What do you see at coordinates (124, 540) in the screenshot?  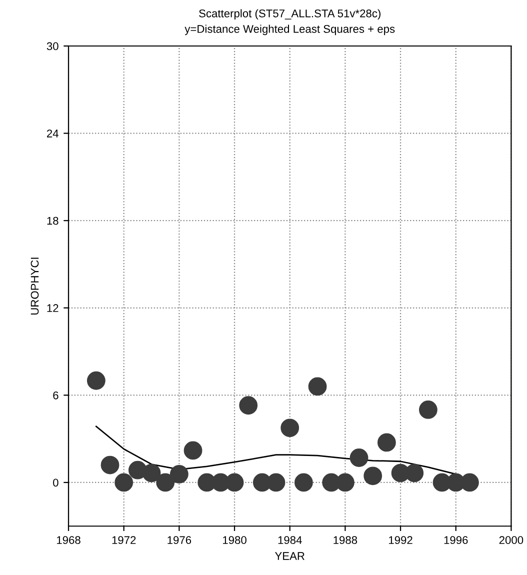 I see `x-tick-label: 1972` at bounding box center [124, 540].